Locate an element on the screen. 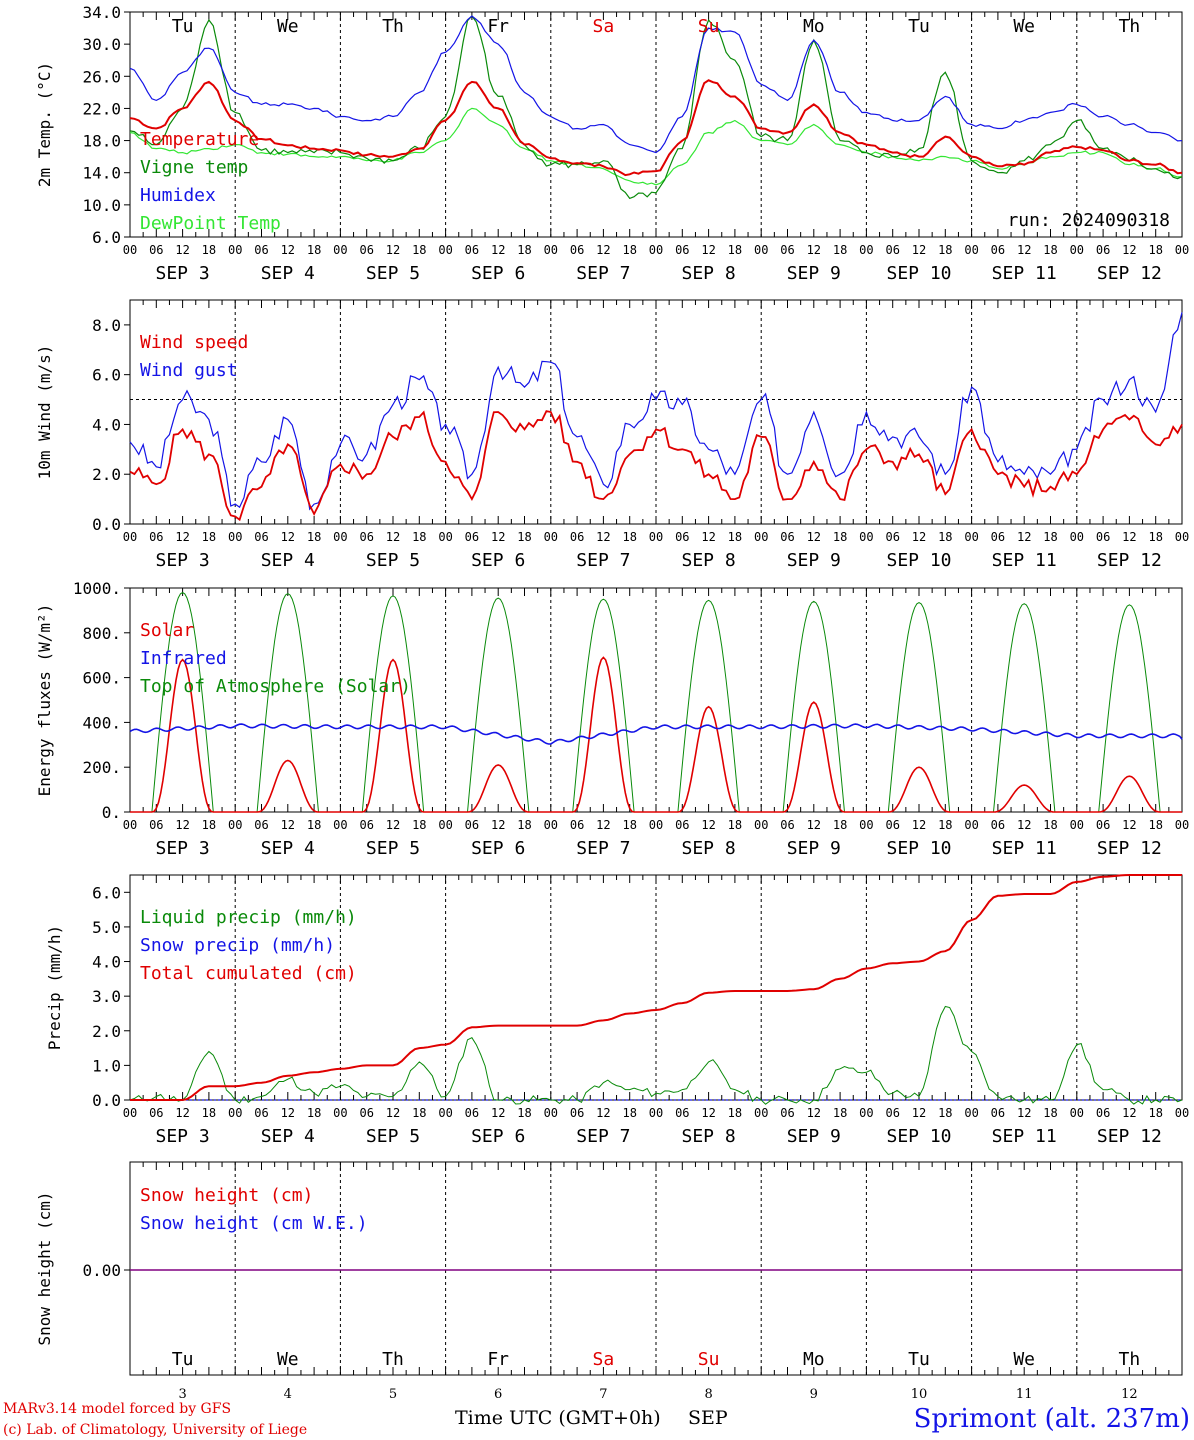 The width and height of the screenshot is (1194, 1440). date-label: SEP 4 is located at coordinates (288, 1136).